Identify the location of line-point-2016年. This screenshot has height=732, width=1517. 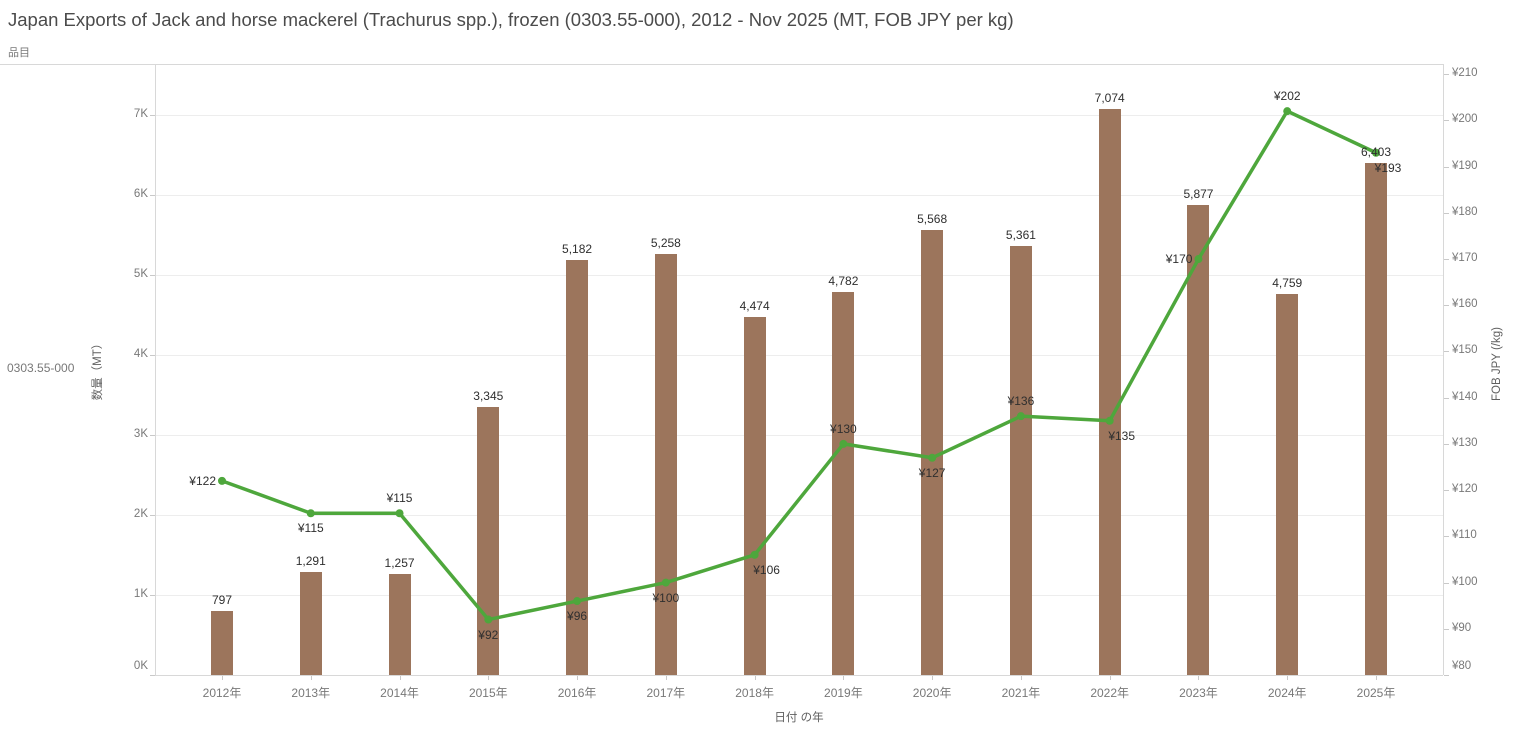
(577, 601).